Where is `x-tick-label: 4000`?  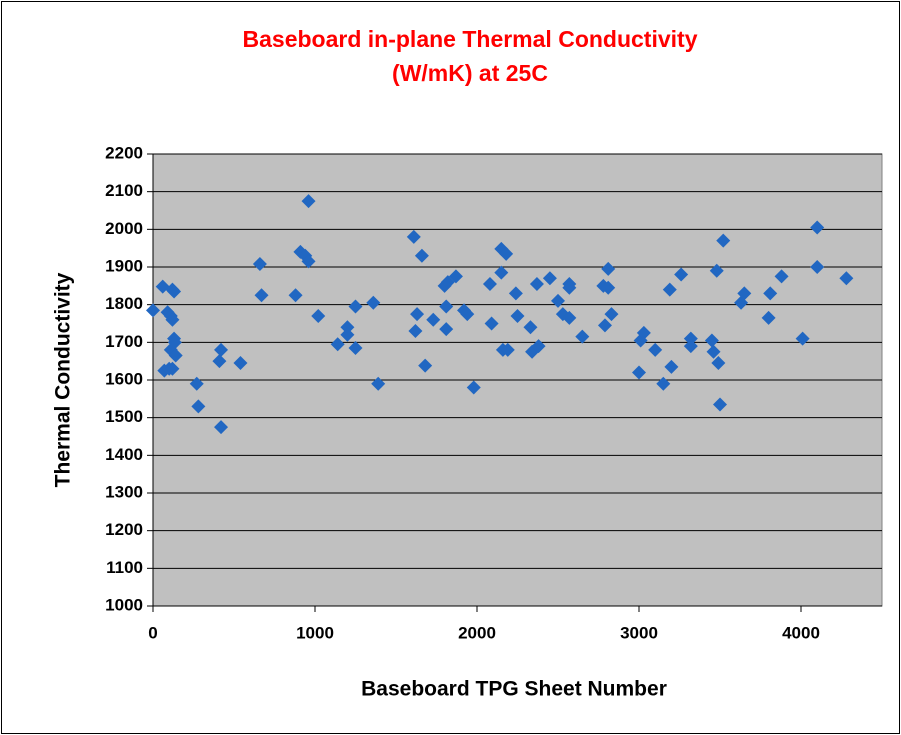
x-tick-label: 4000 is located at coordinates (801, 632).